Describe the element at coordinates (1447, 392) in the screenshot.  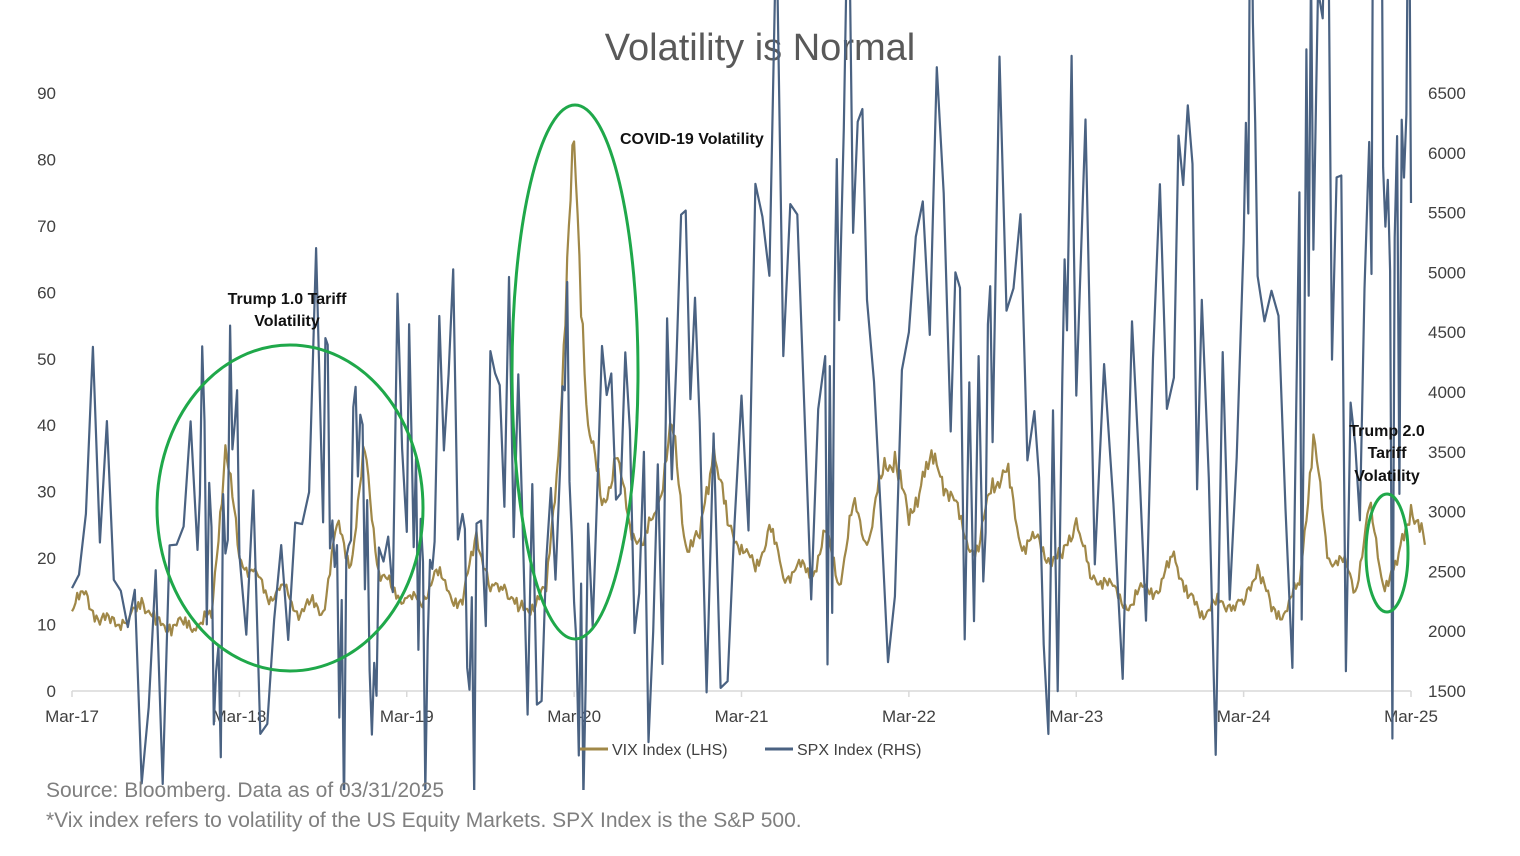
I see `y-right-tick-label: 4000` at that location.